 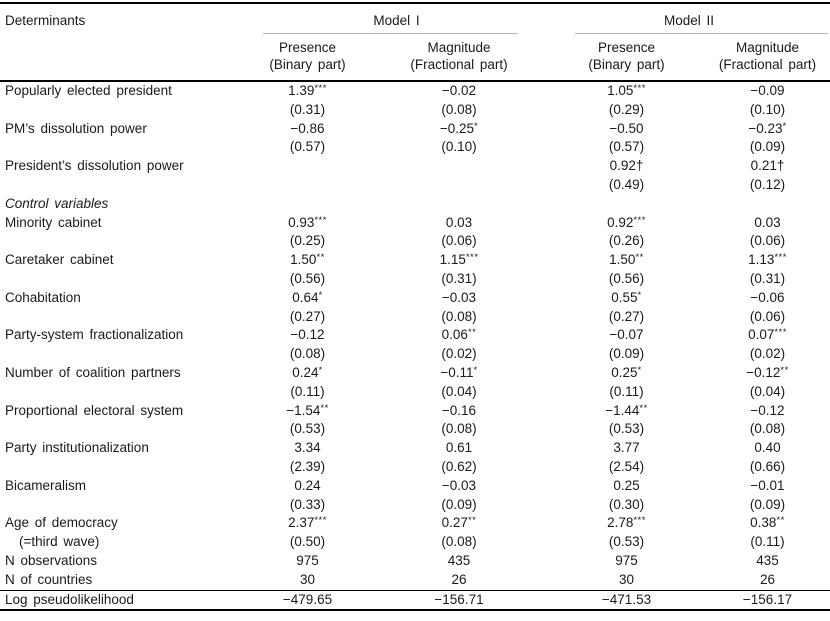 What do you see at coordinates (626, 523) in the screenshot?
I see `value-cell: 2.78***` at bounding box center [626, 523].